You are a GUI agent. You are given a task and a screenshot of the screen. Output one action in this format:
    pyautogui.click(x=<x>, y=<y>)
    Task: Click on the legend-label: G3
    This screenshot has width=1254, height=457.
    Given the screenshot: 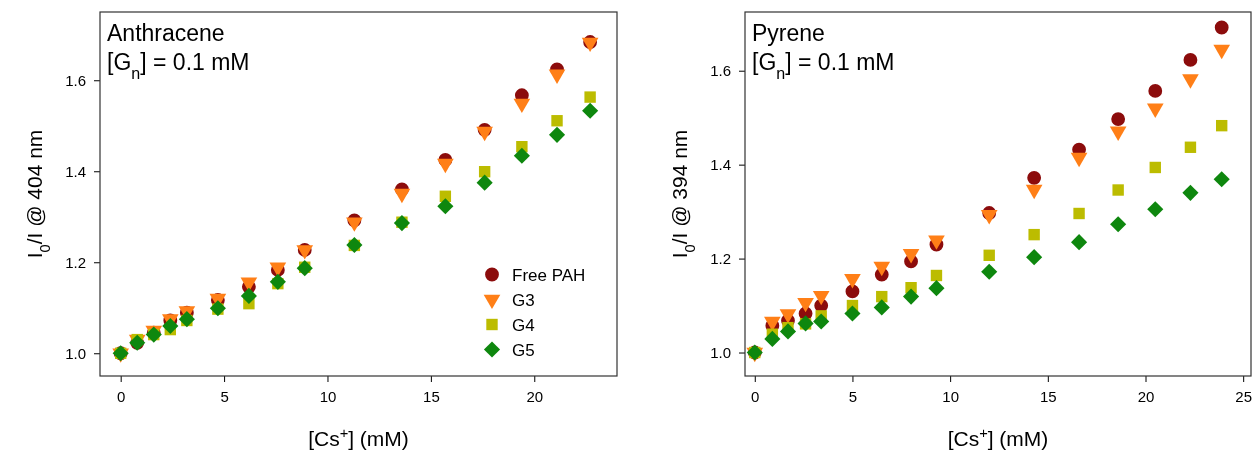 What is the action you would take?
    pyautogui.click(x=523, y=300)
    